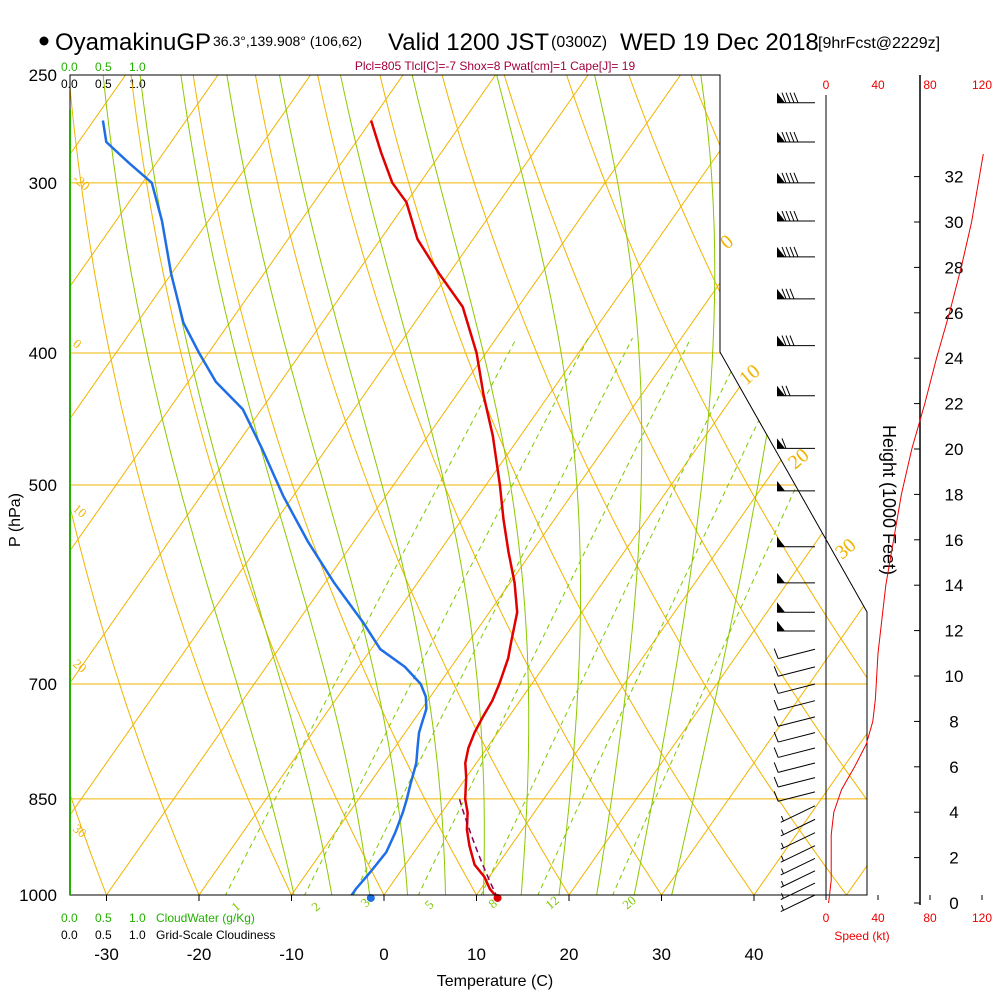 Image resolution: width=1000 pixels, height=1000 pixels. Describe the element at coordinates (954, 631) in the screenshot. I see `height-tick-label: 12` at that location.